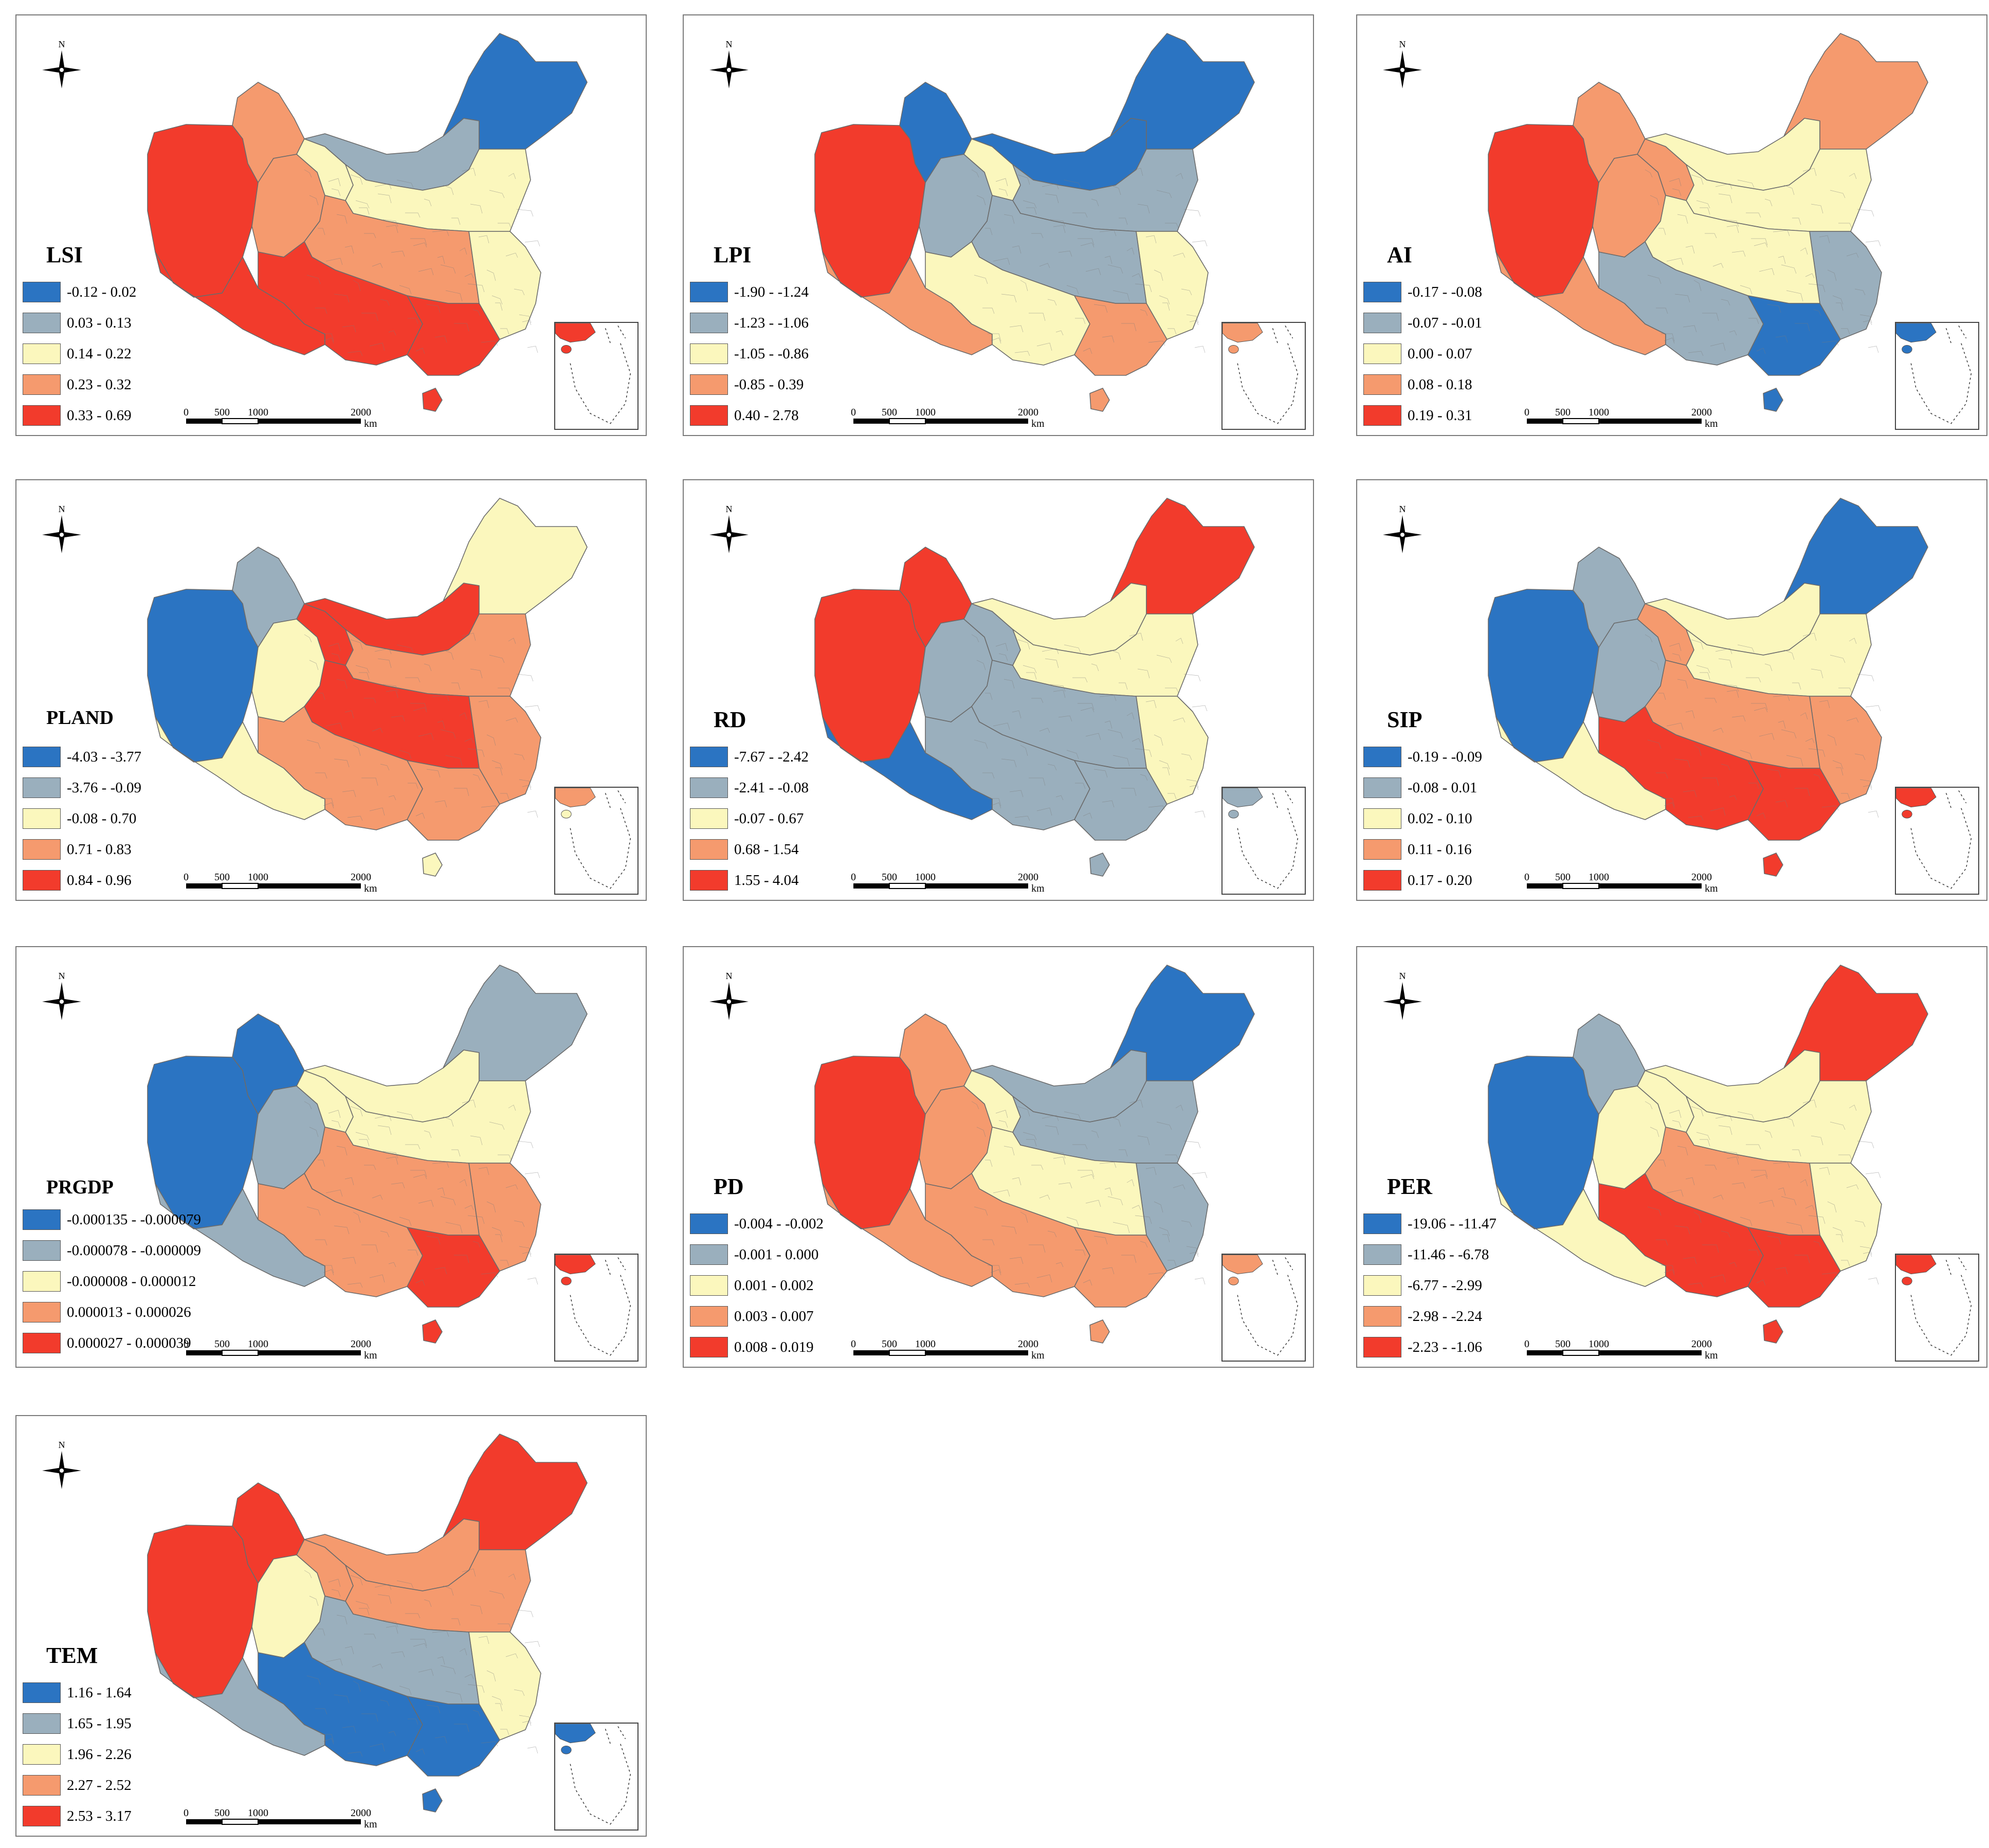  I want to click on legend-label: -3.76 - -0.09, so click(104, 788).